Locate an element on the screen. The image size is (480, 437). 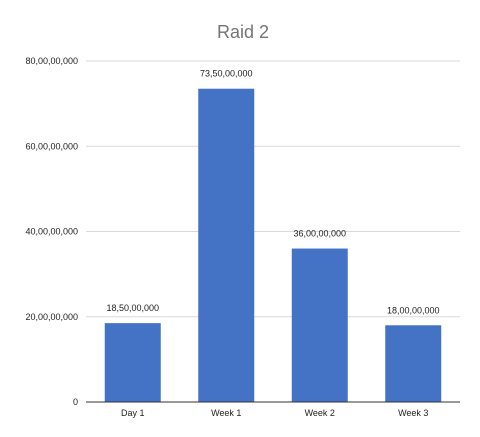
y-tick-label: 20,00,00,000 is located at coordinates (51, 317).